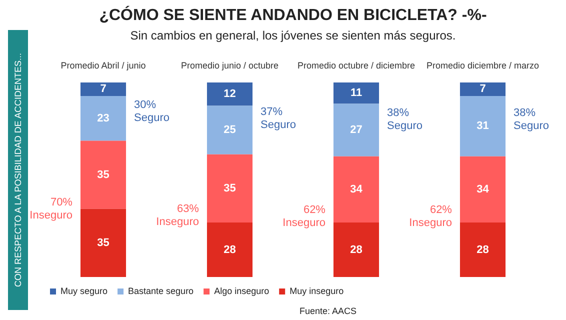 This screenshot has width=566, height=320. I want to click on x-tick-label: Promedio junio / octubre, so click(229, 65).